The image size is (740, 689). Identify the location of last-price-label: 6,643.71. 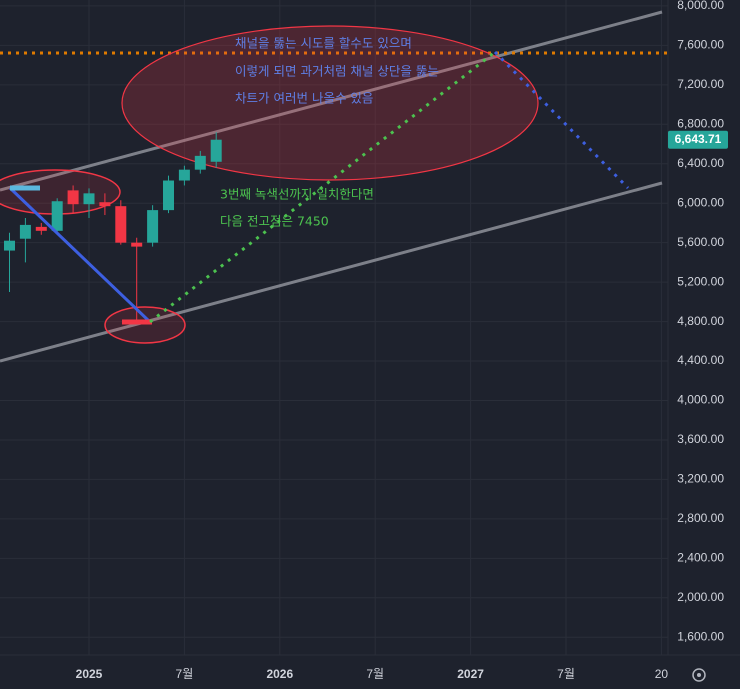
(698, 139).